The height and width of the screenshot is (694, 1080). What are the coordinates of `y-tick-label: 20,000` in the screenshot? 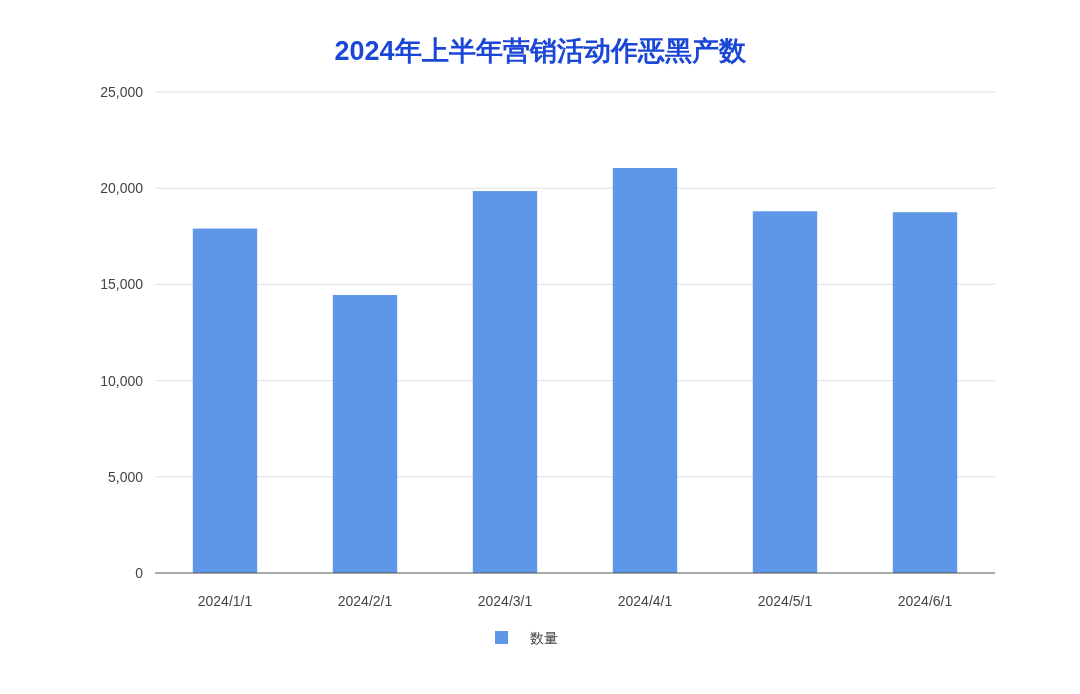 It's located at (122, 188).